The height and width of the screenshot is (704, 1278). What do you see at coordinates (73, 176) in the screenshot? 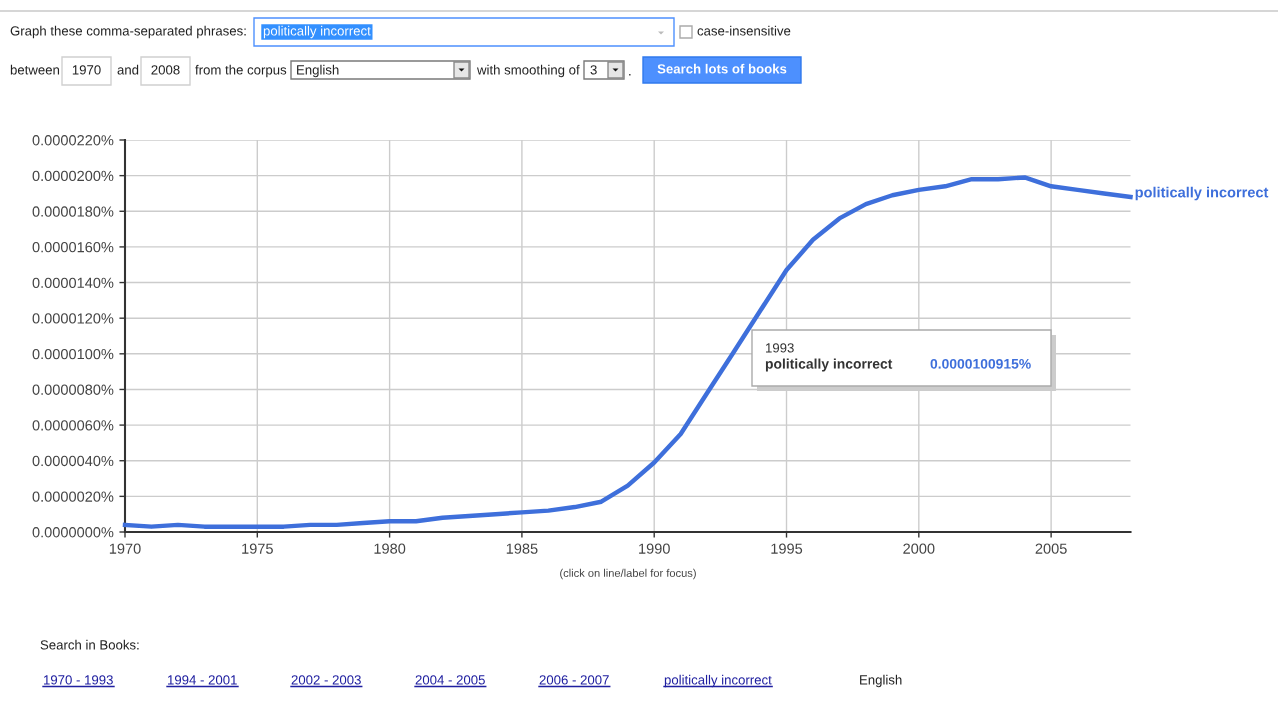
I see `y-tick-label: 0.0000200%` at bounding box center [73, 176].